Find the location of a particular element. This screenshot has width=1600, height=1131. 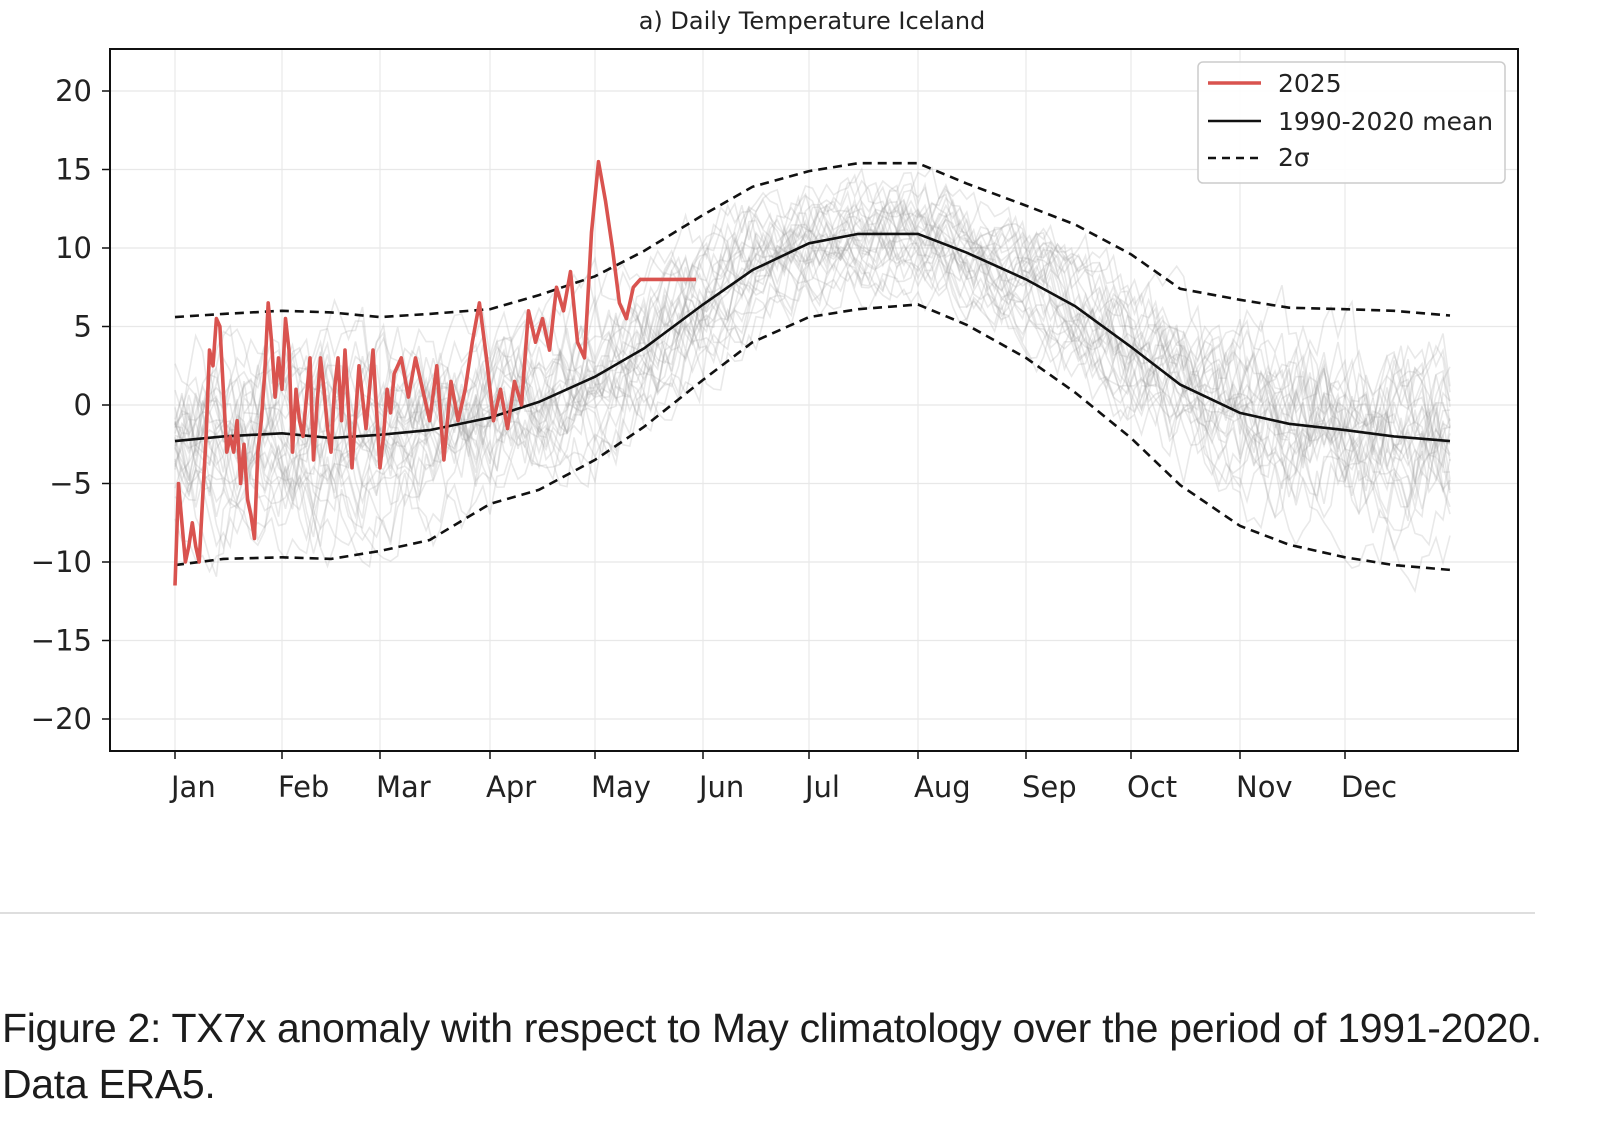

x-tick-label: Aug is located at coordinates (942, 787).